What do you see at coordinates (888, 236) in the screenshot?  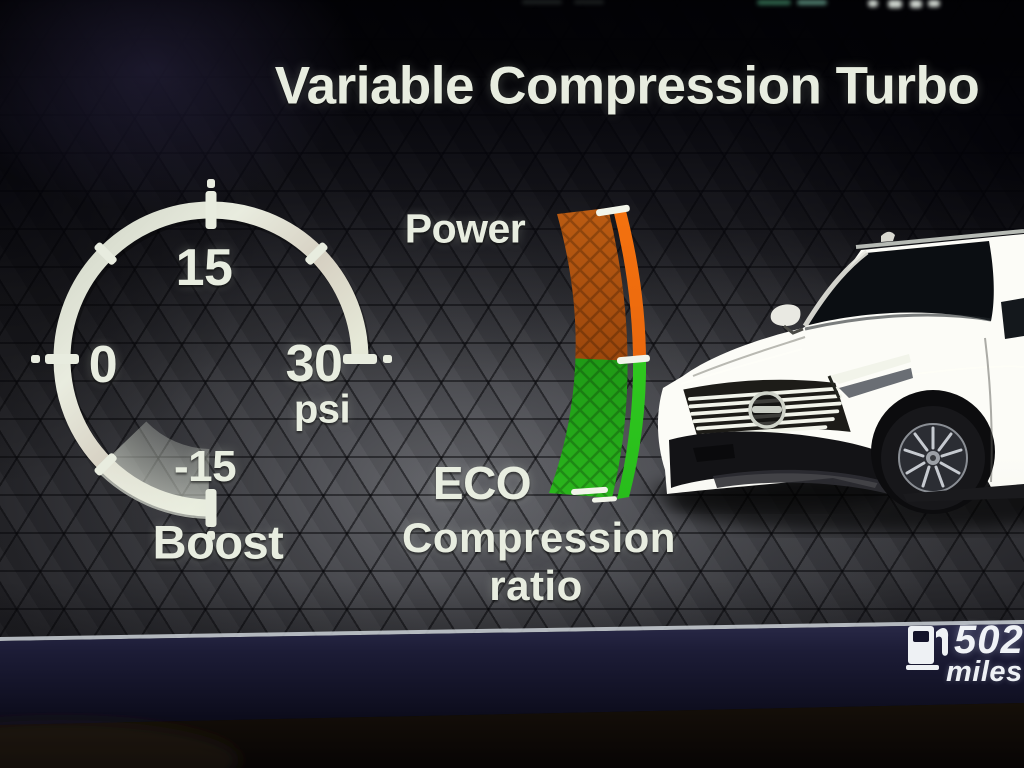 I see `car-antenna` at bounding box center [888, 236].